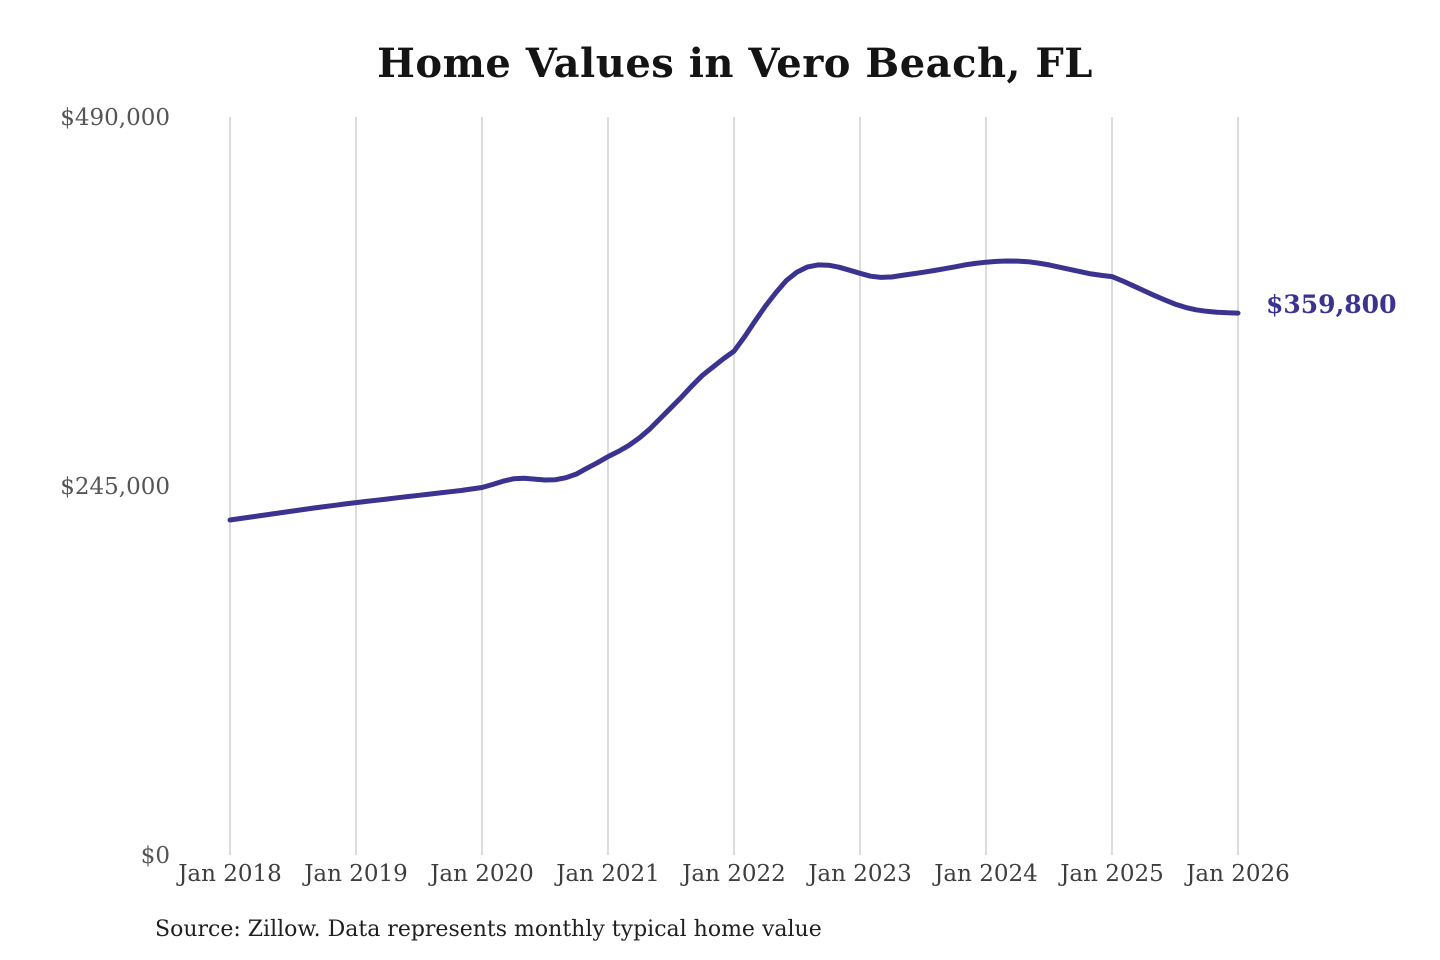  Describe the element at coordinates (229, 874) in the screenshot. I see `x-tick-label: Jan 2018` at that location.